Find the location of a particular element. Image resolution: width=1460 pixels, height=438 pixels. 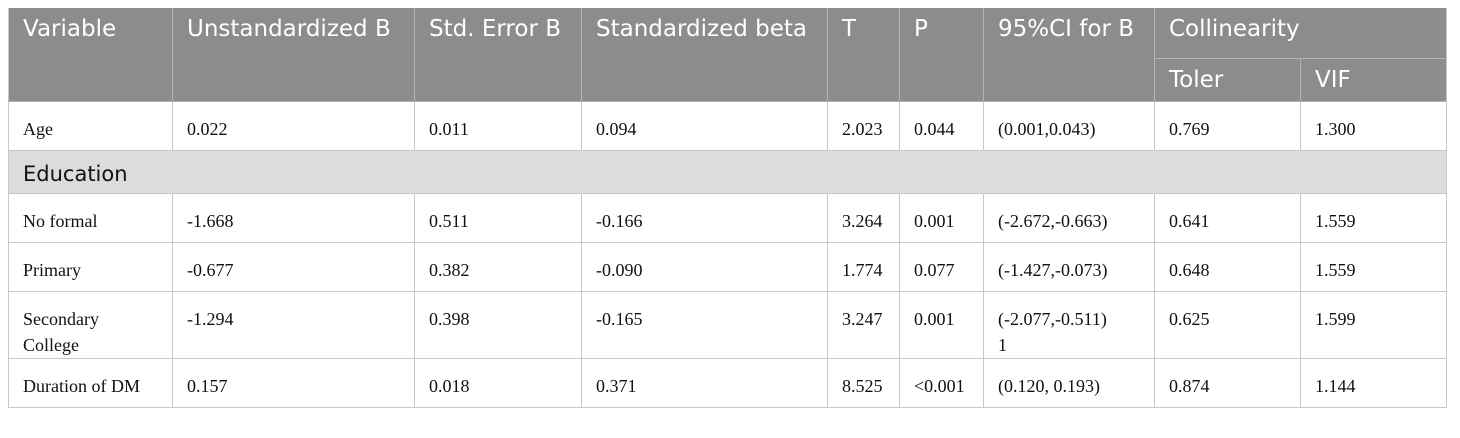

header-std-error-b: Std. Error B is located at coordinates (498, 55).